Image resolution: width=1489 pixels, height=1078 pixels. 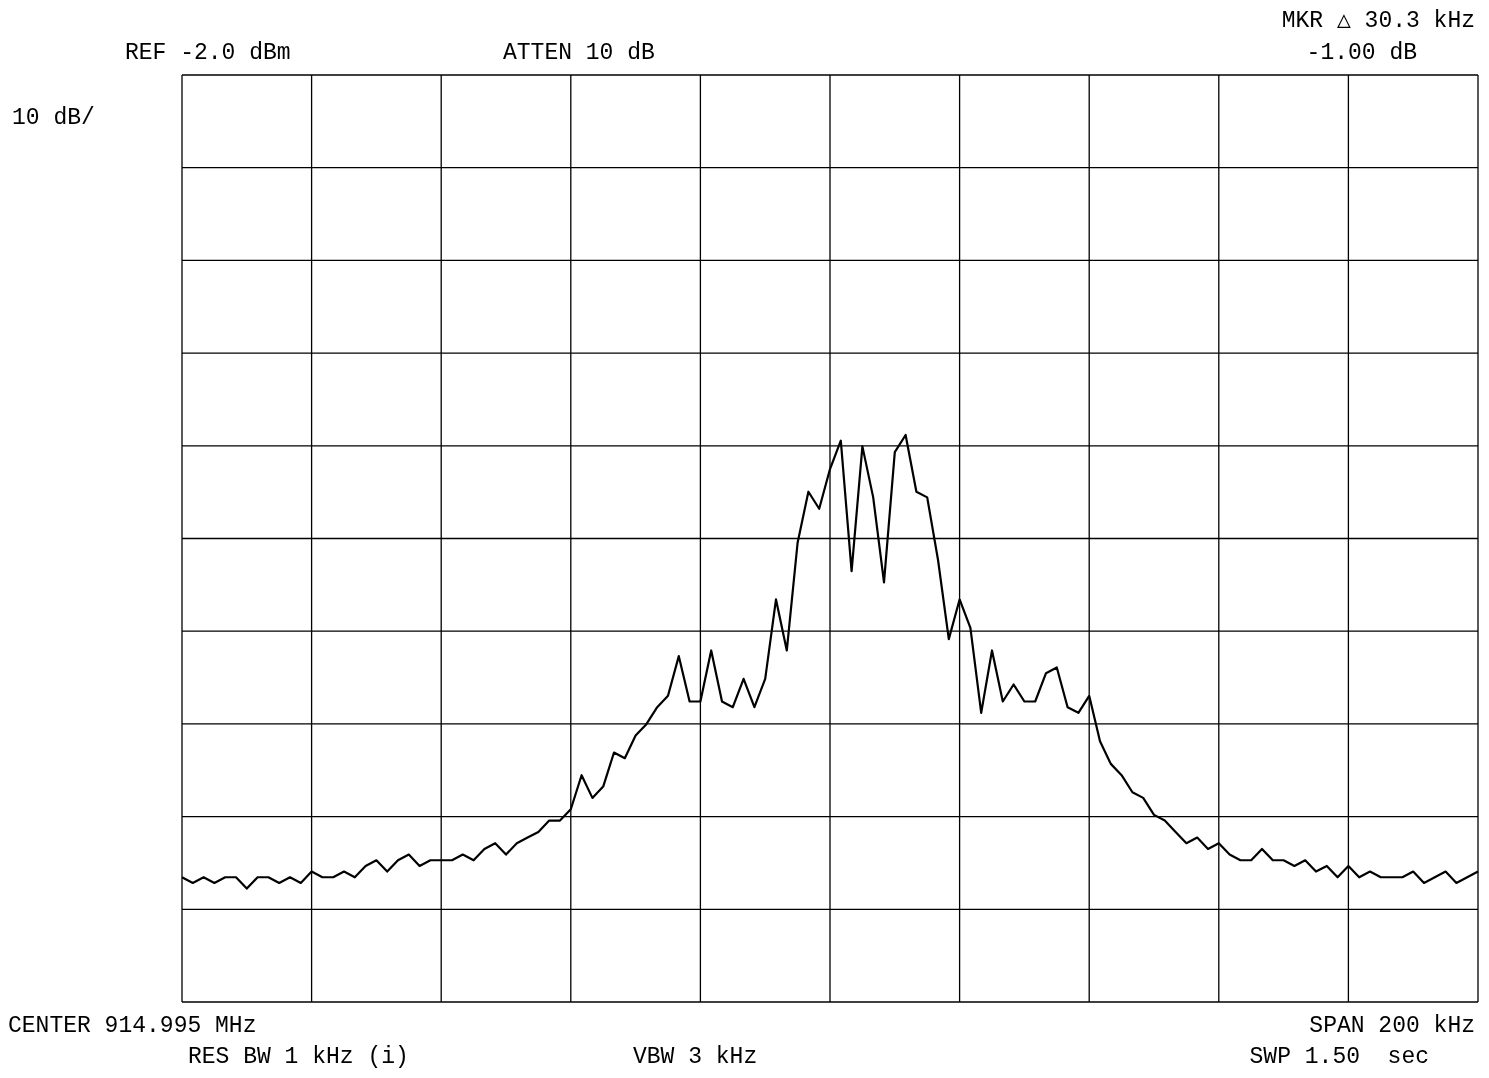 I want to click on text: REF -2.0 dBm, so click(x=208, y=53).